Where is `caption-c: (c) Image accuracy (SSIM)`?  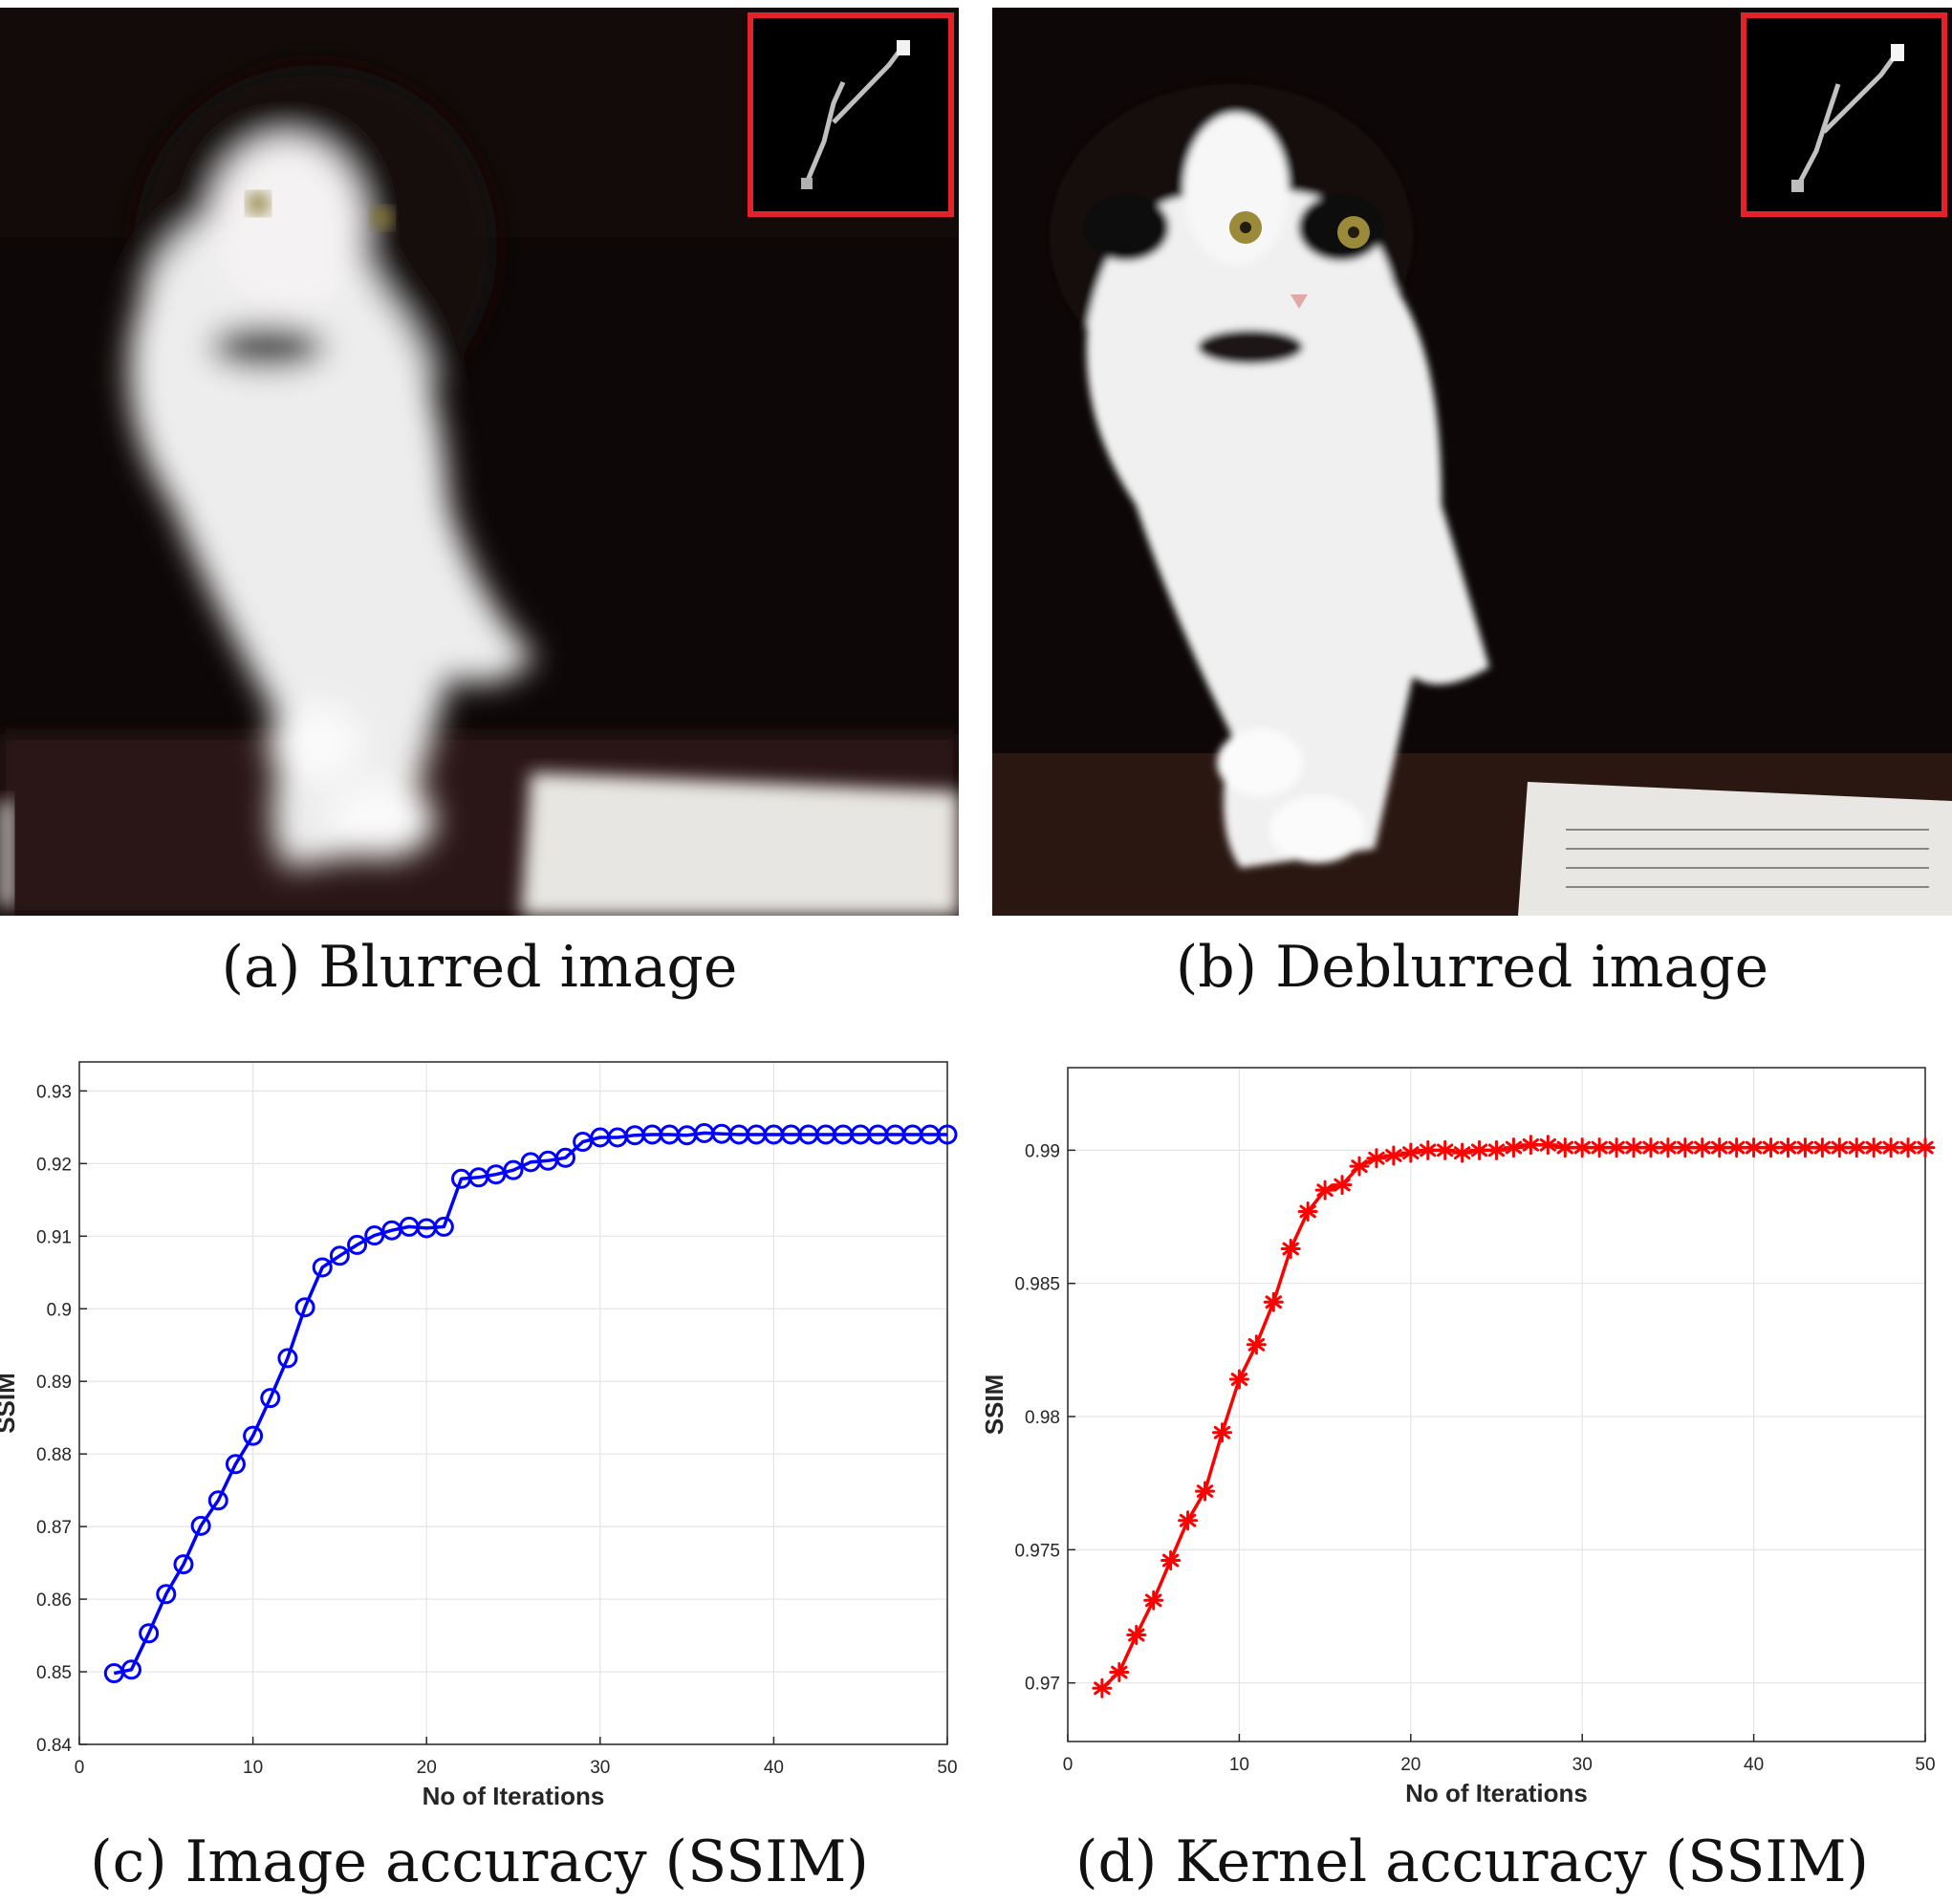
caption-c: (c) Image accuracy (SSIM) is located at coordinates (479, 1862).